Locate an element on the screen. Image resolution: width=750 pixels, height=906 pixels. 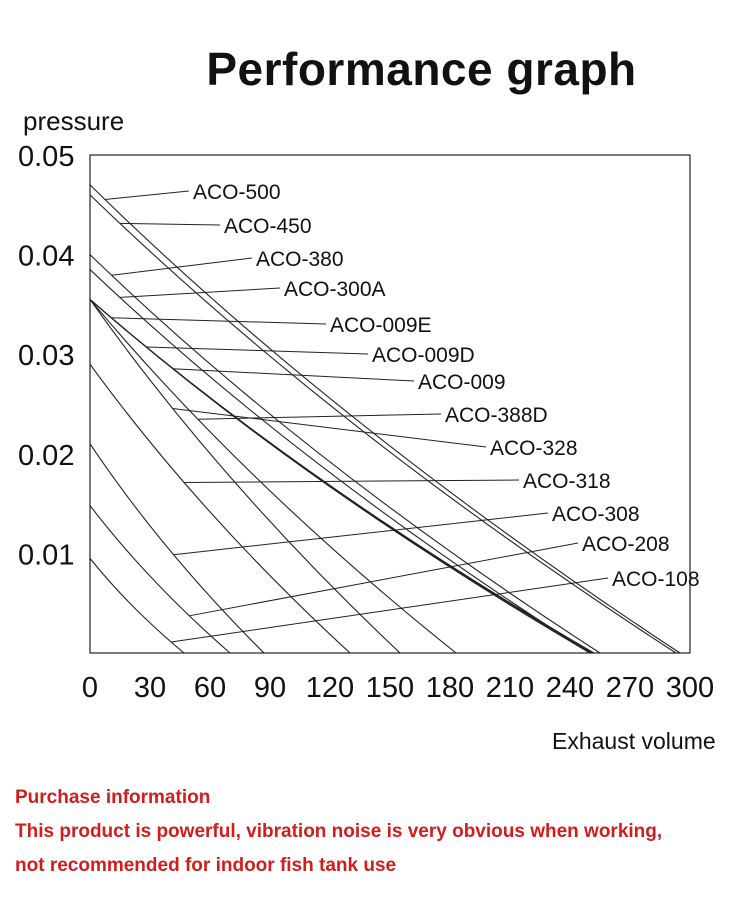
series-label-aco-450: ACO-450 is located at coordinates (268, 226).